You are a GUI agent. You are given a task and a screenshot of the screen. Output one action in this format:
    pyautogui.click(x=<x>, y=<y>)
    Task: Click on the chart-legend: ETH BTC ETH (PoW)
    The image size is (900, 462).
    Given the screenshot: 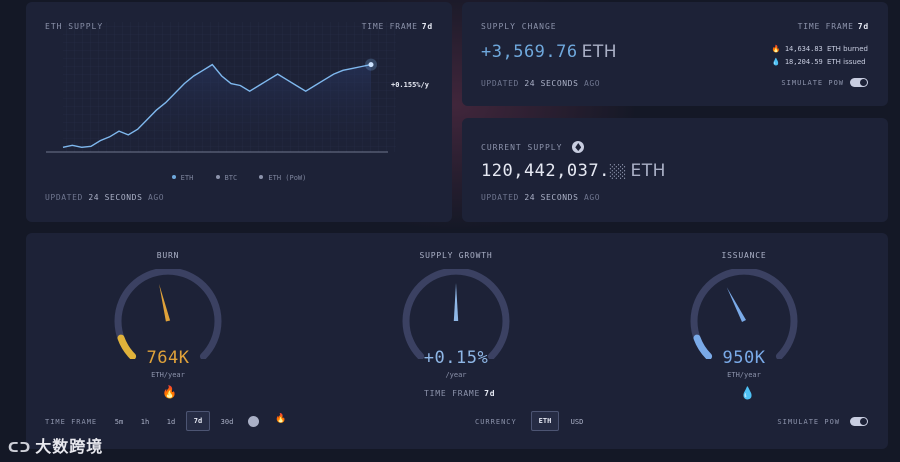 What is the action you would take?
    pyautogui.click(x=239, y=178)
    